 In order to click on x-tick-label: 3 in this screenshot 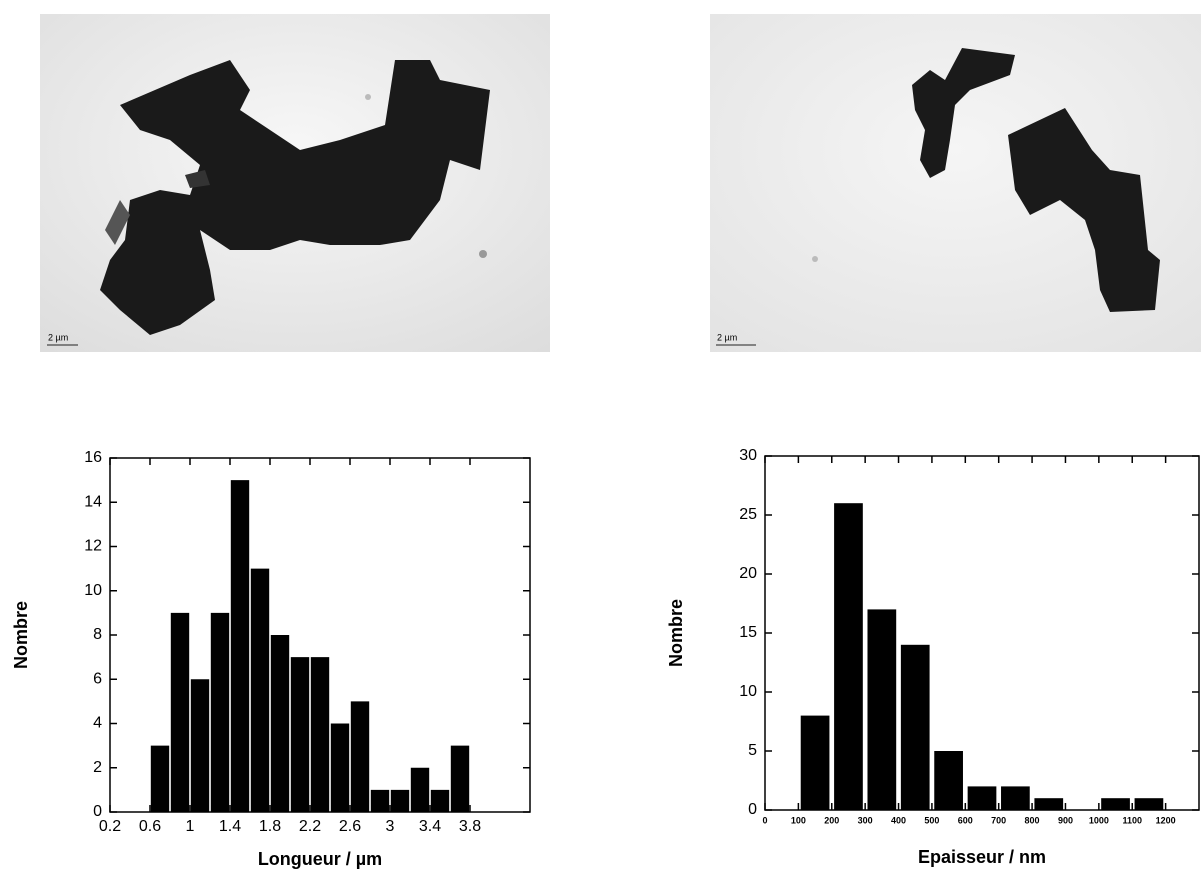, I will do `click(390, 826)`.